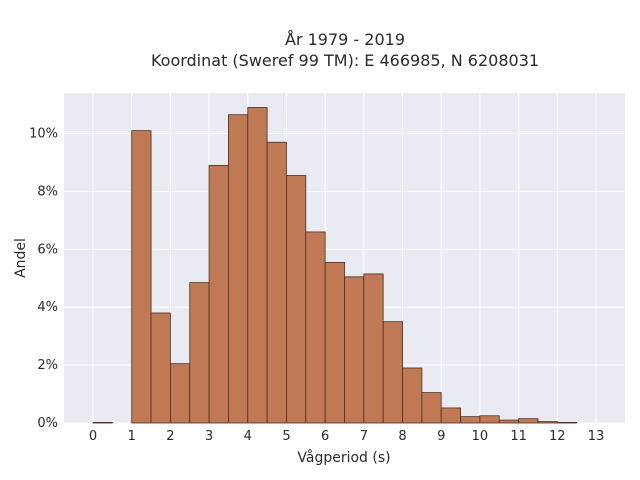 This screenshot has width=640, height=480. What do you see at coordinates (47, 423) in the screenshot?
I see `y-tick-label: 0%` at bounding box center [47, 423].